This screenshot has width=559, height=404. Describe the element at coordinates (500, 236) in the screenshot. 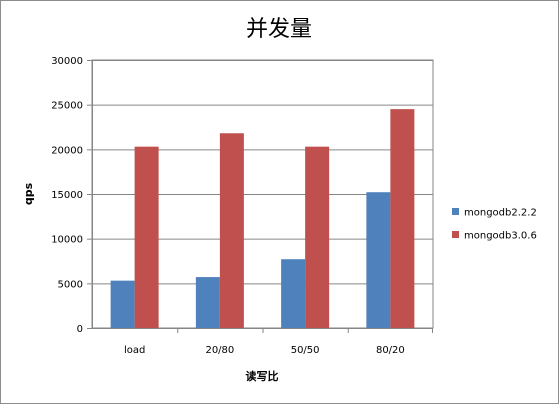

I see `legend-label-2: mongodb3.0.6` at that location.